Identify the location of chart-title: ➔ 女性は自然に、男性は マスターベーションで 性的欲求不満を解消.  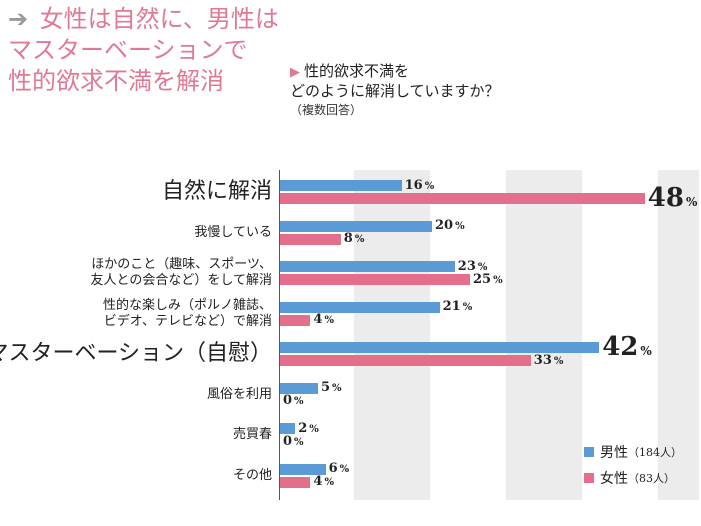
(143, 50).